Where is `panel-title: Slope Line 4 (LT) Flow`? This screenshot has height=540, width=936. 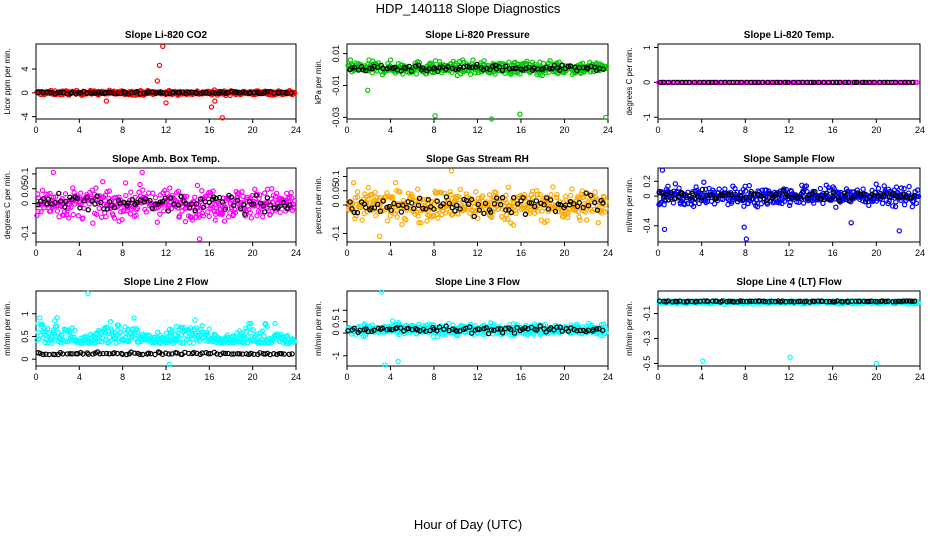 panel-title: Slope Line 4 (LT) Flow is located at coordinates (789, 282).